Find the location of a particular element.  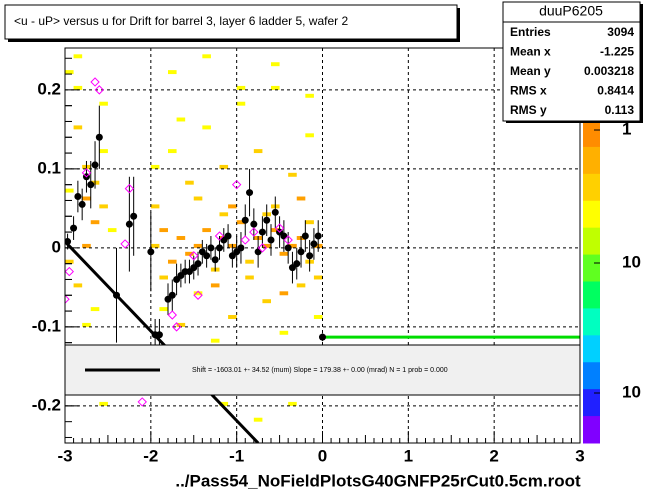

x-tick-label: -2 is located at coordinates (150, 455).